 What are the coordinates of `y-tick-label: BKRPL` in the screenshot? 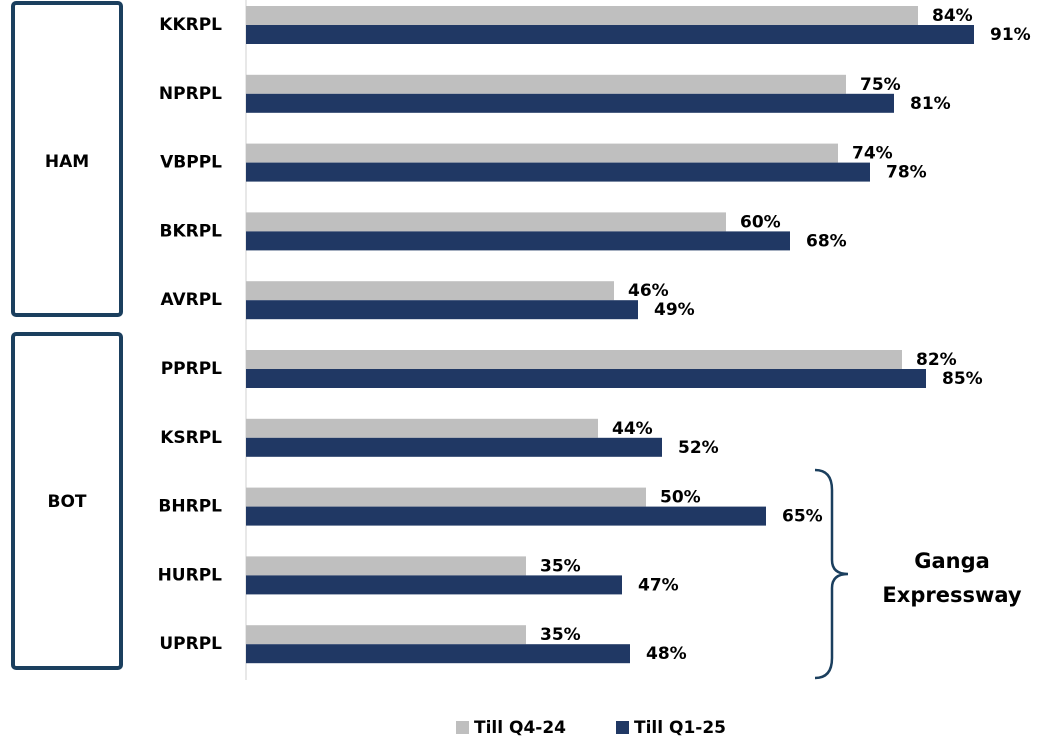 It's located at (190, 231).